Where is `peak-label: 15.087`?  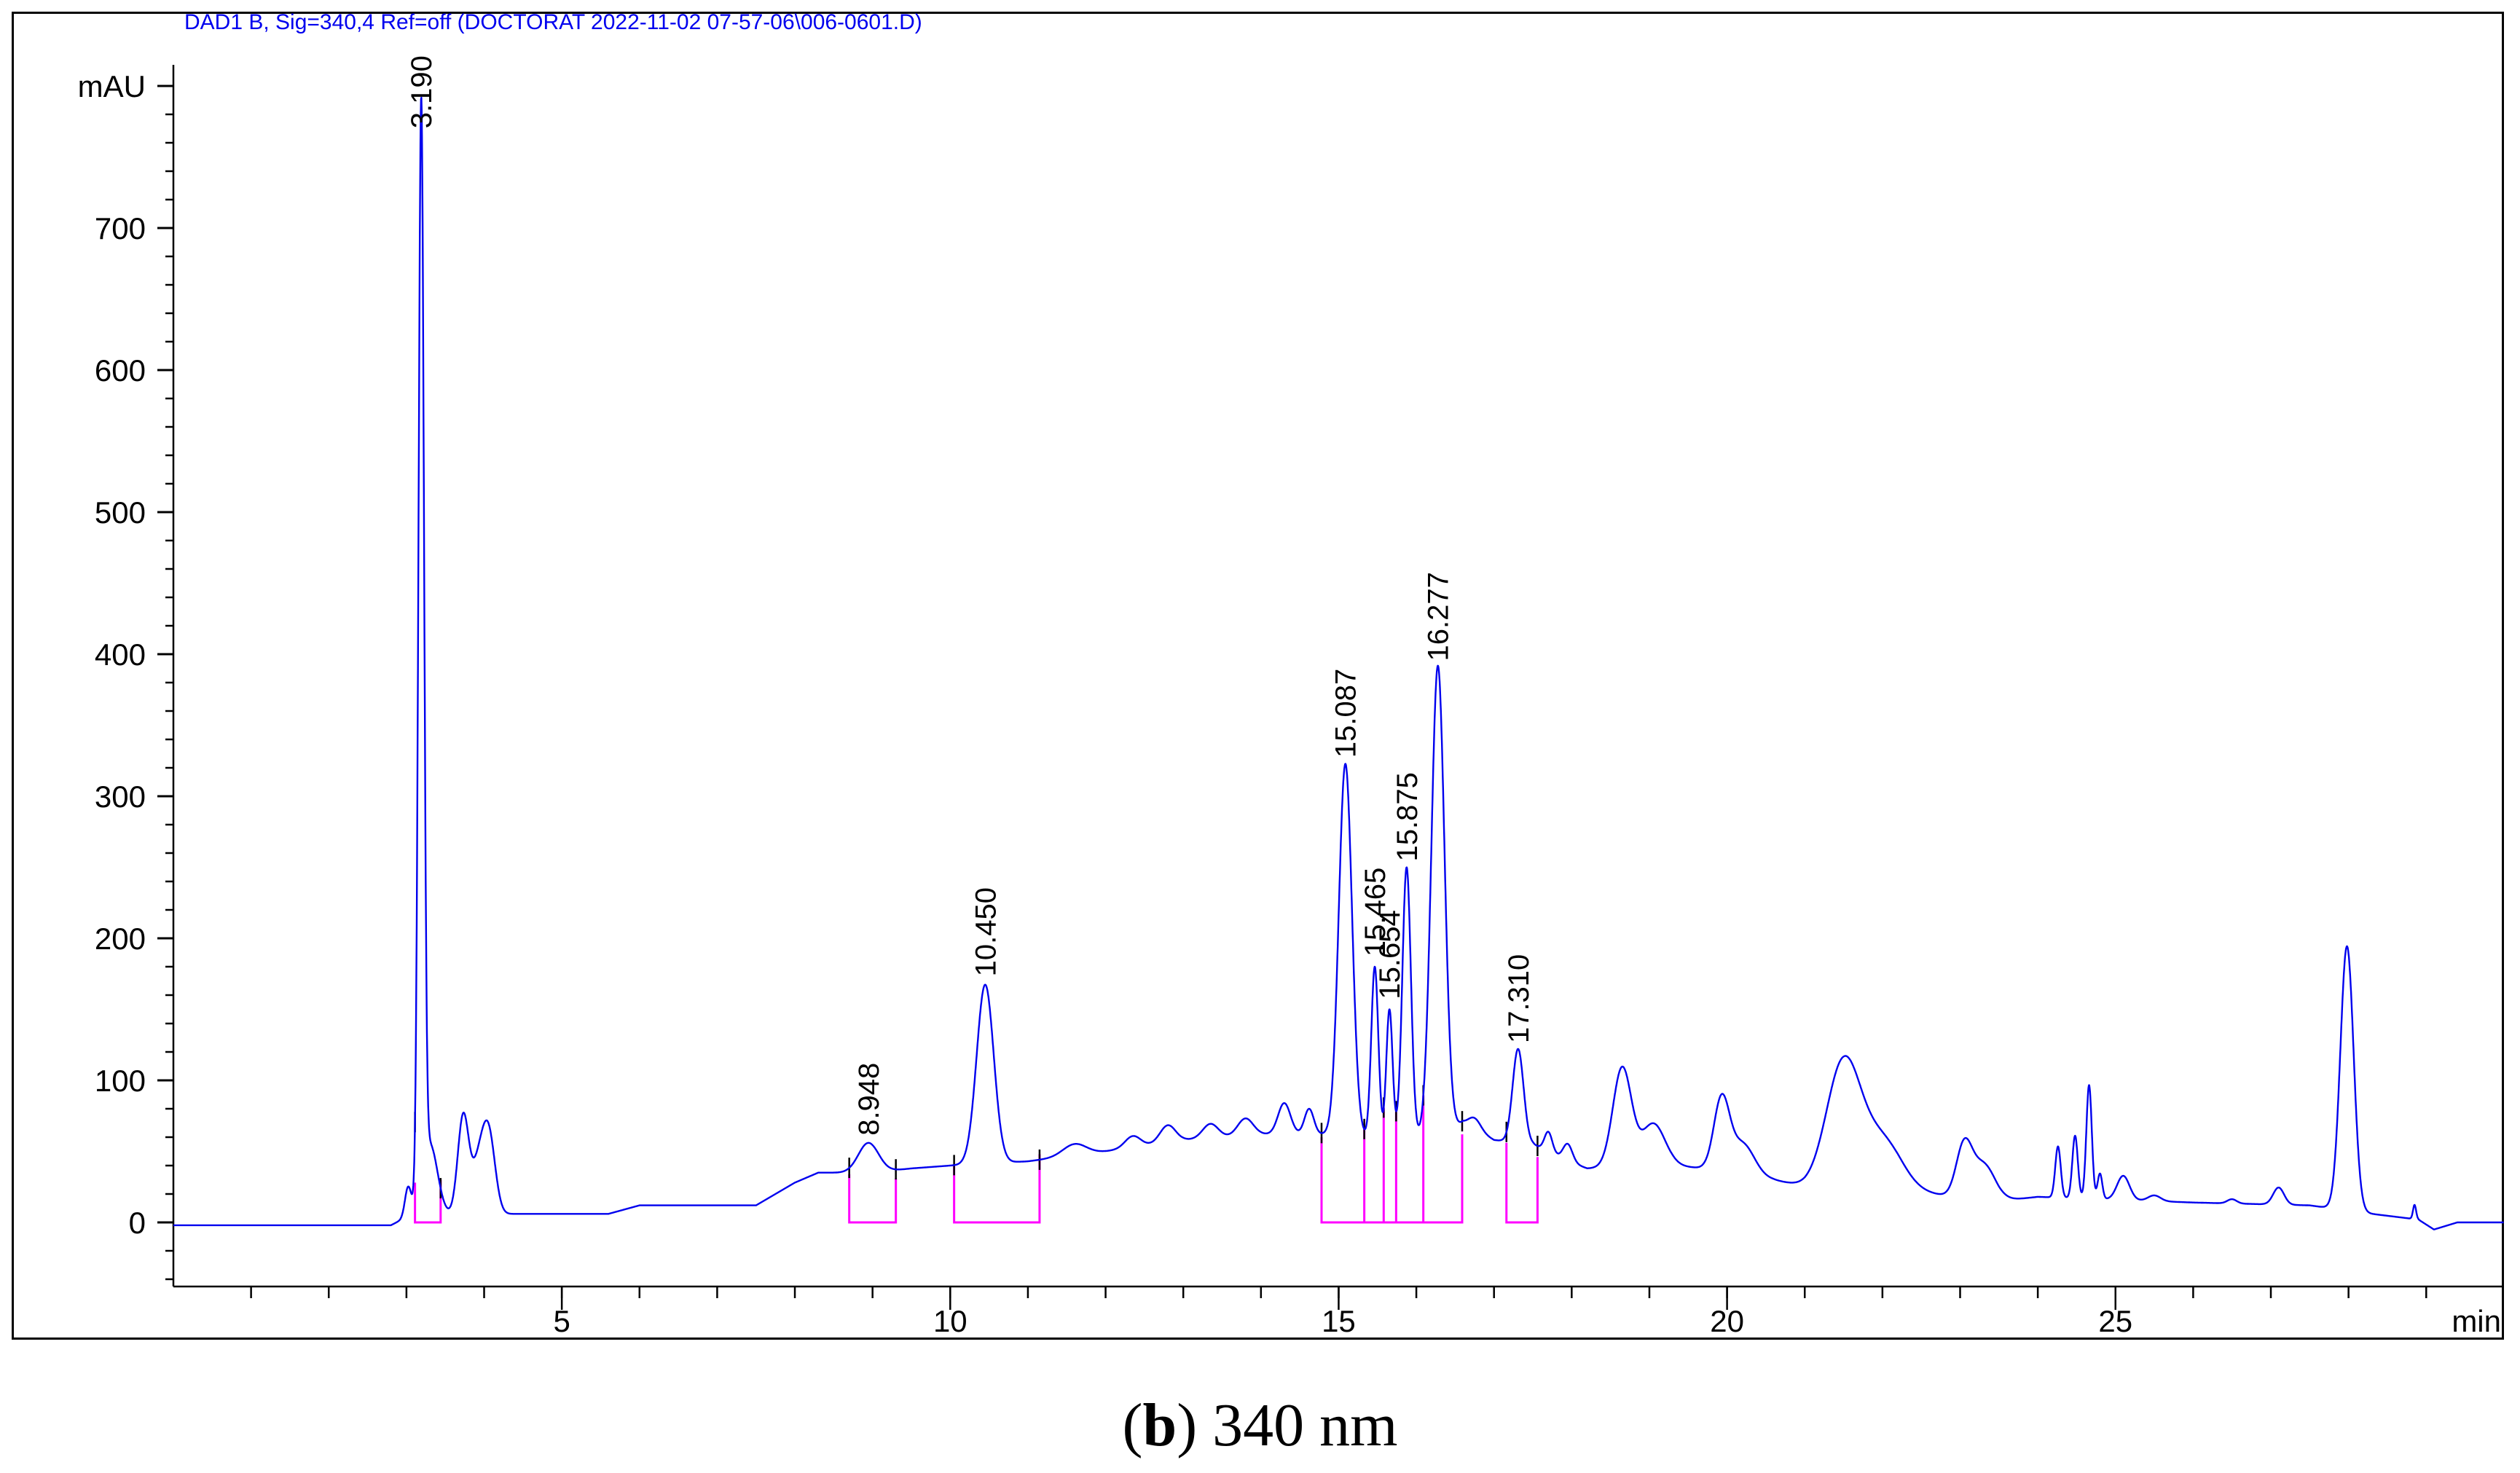 peak-label: 15.087 is located at coordinates (1346, 713).